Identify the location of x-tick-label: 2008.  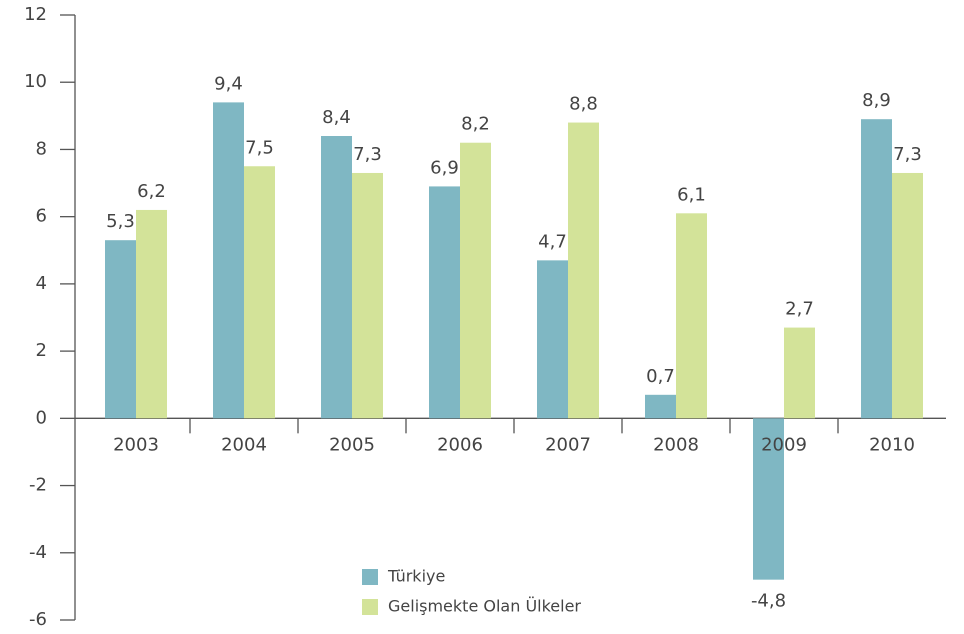
(676, 444).